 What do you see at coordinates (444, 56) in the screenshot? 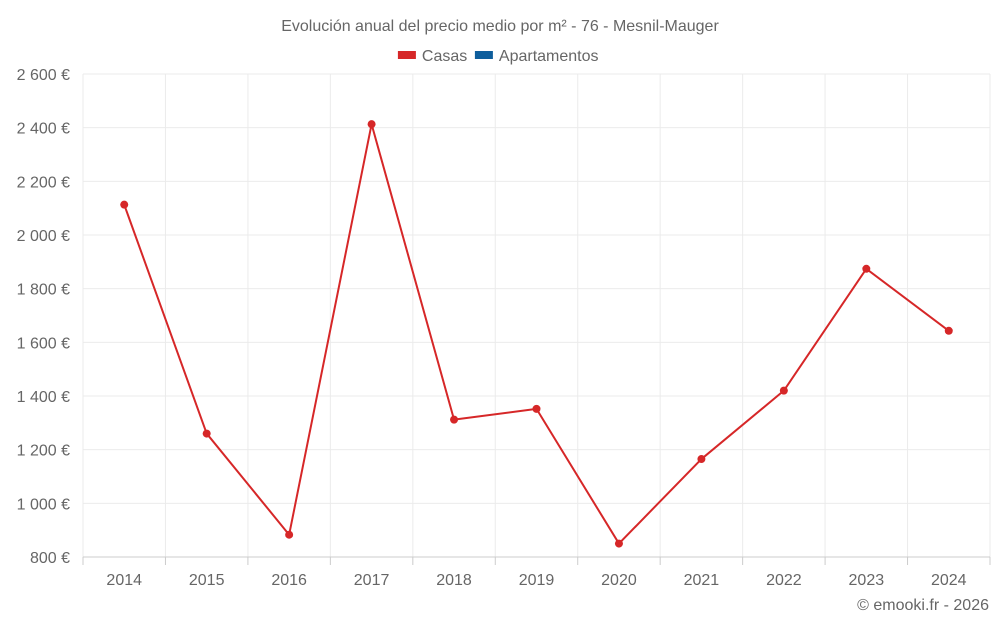
I see `legend-label-casas: Casas` at bounding box center [444, 56].